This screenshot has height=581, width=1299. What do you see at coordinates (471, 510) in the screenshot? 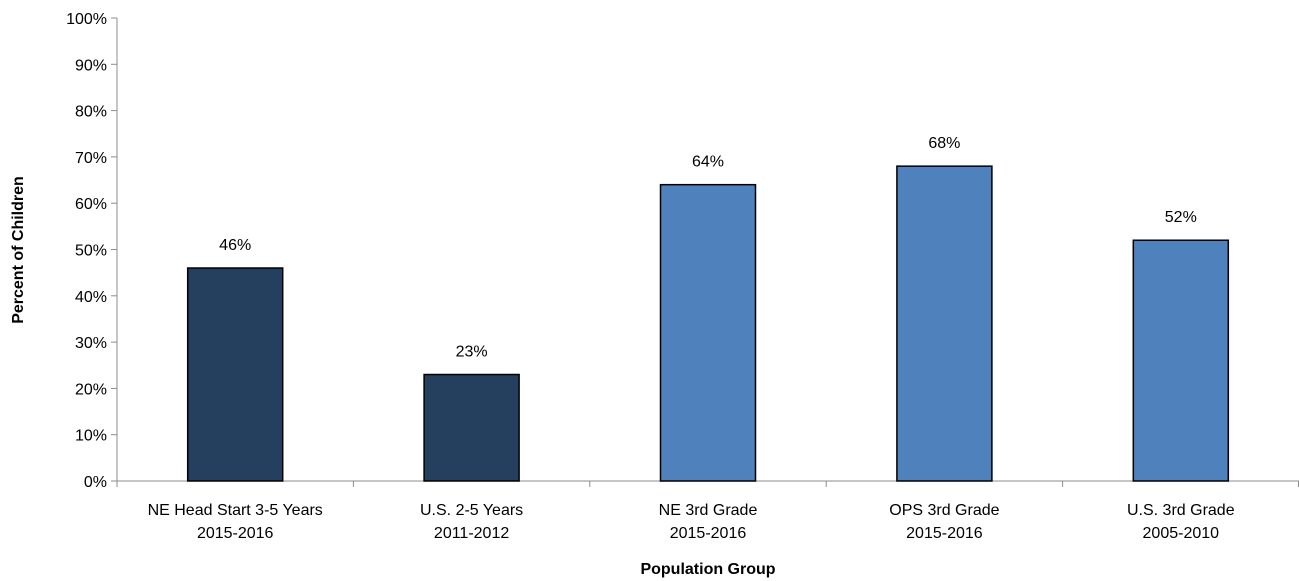
I see `x-tick-label: U.S. 2-5 Years` at bounding box center [471, 510].